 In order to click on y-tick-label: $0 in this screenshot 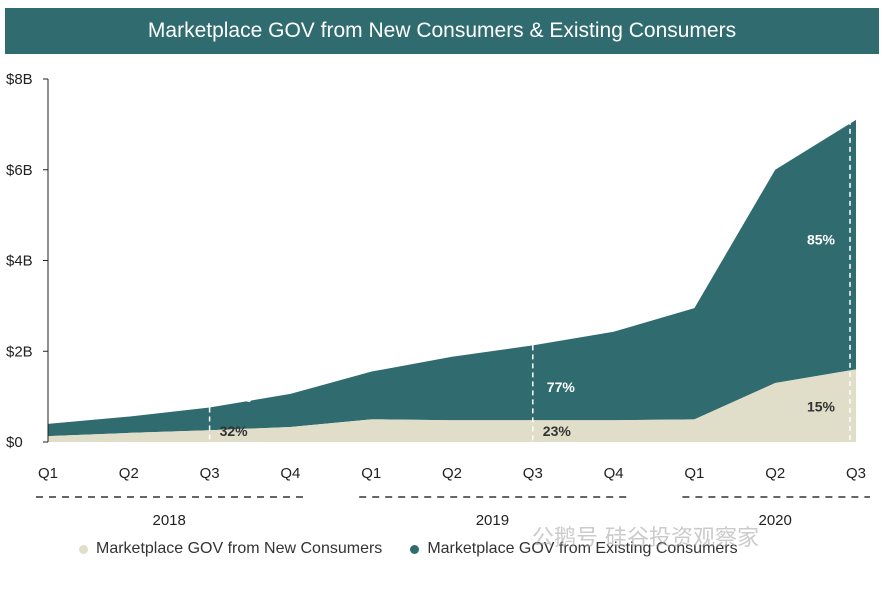, I will do `click(14, 442)`.